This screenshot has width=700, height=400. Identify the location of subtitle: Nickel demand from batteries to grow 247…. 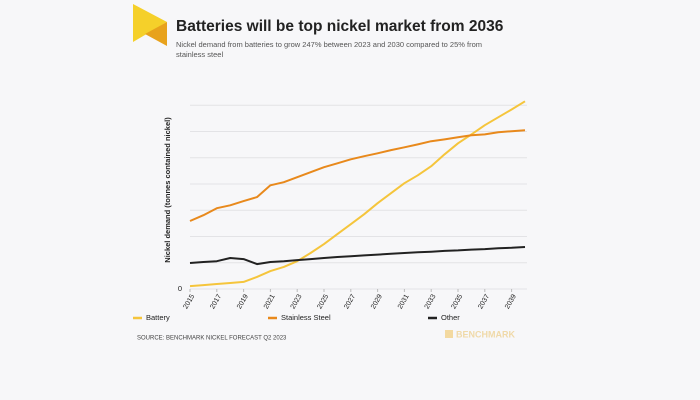
(329, 44).